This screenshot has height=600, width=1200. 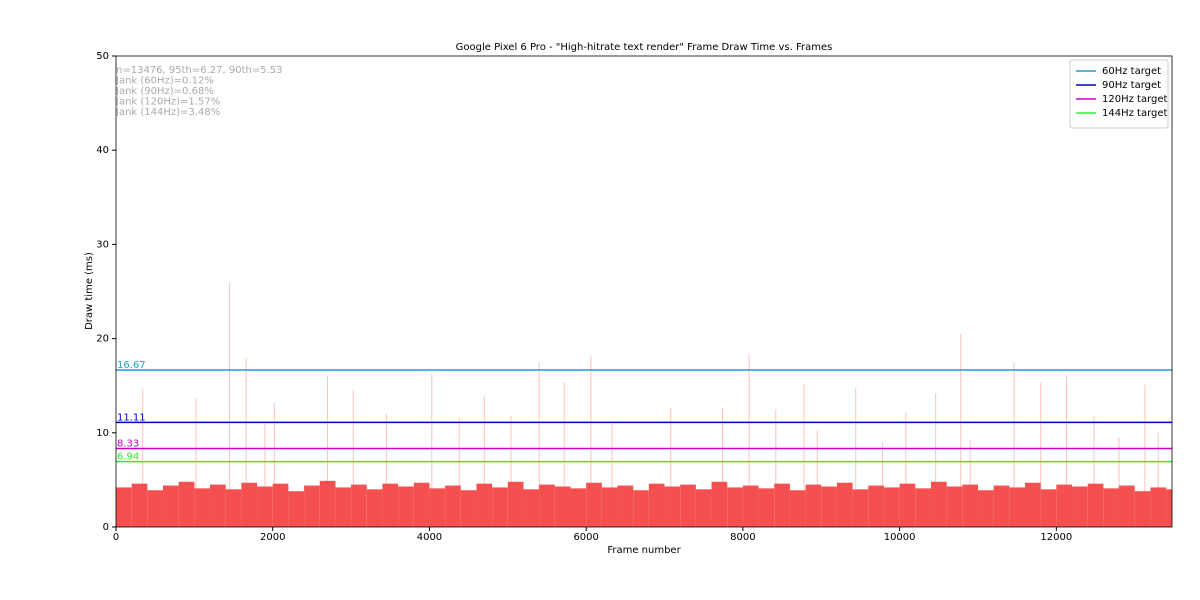 I want to click on legend-label: 90Hz target, so click(x=1131, y=85).